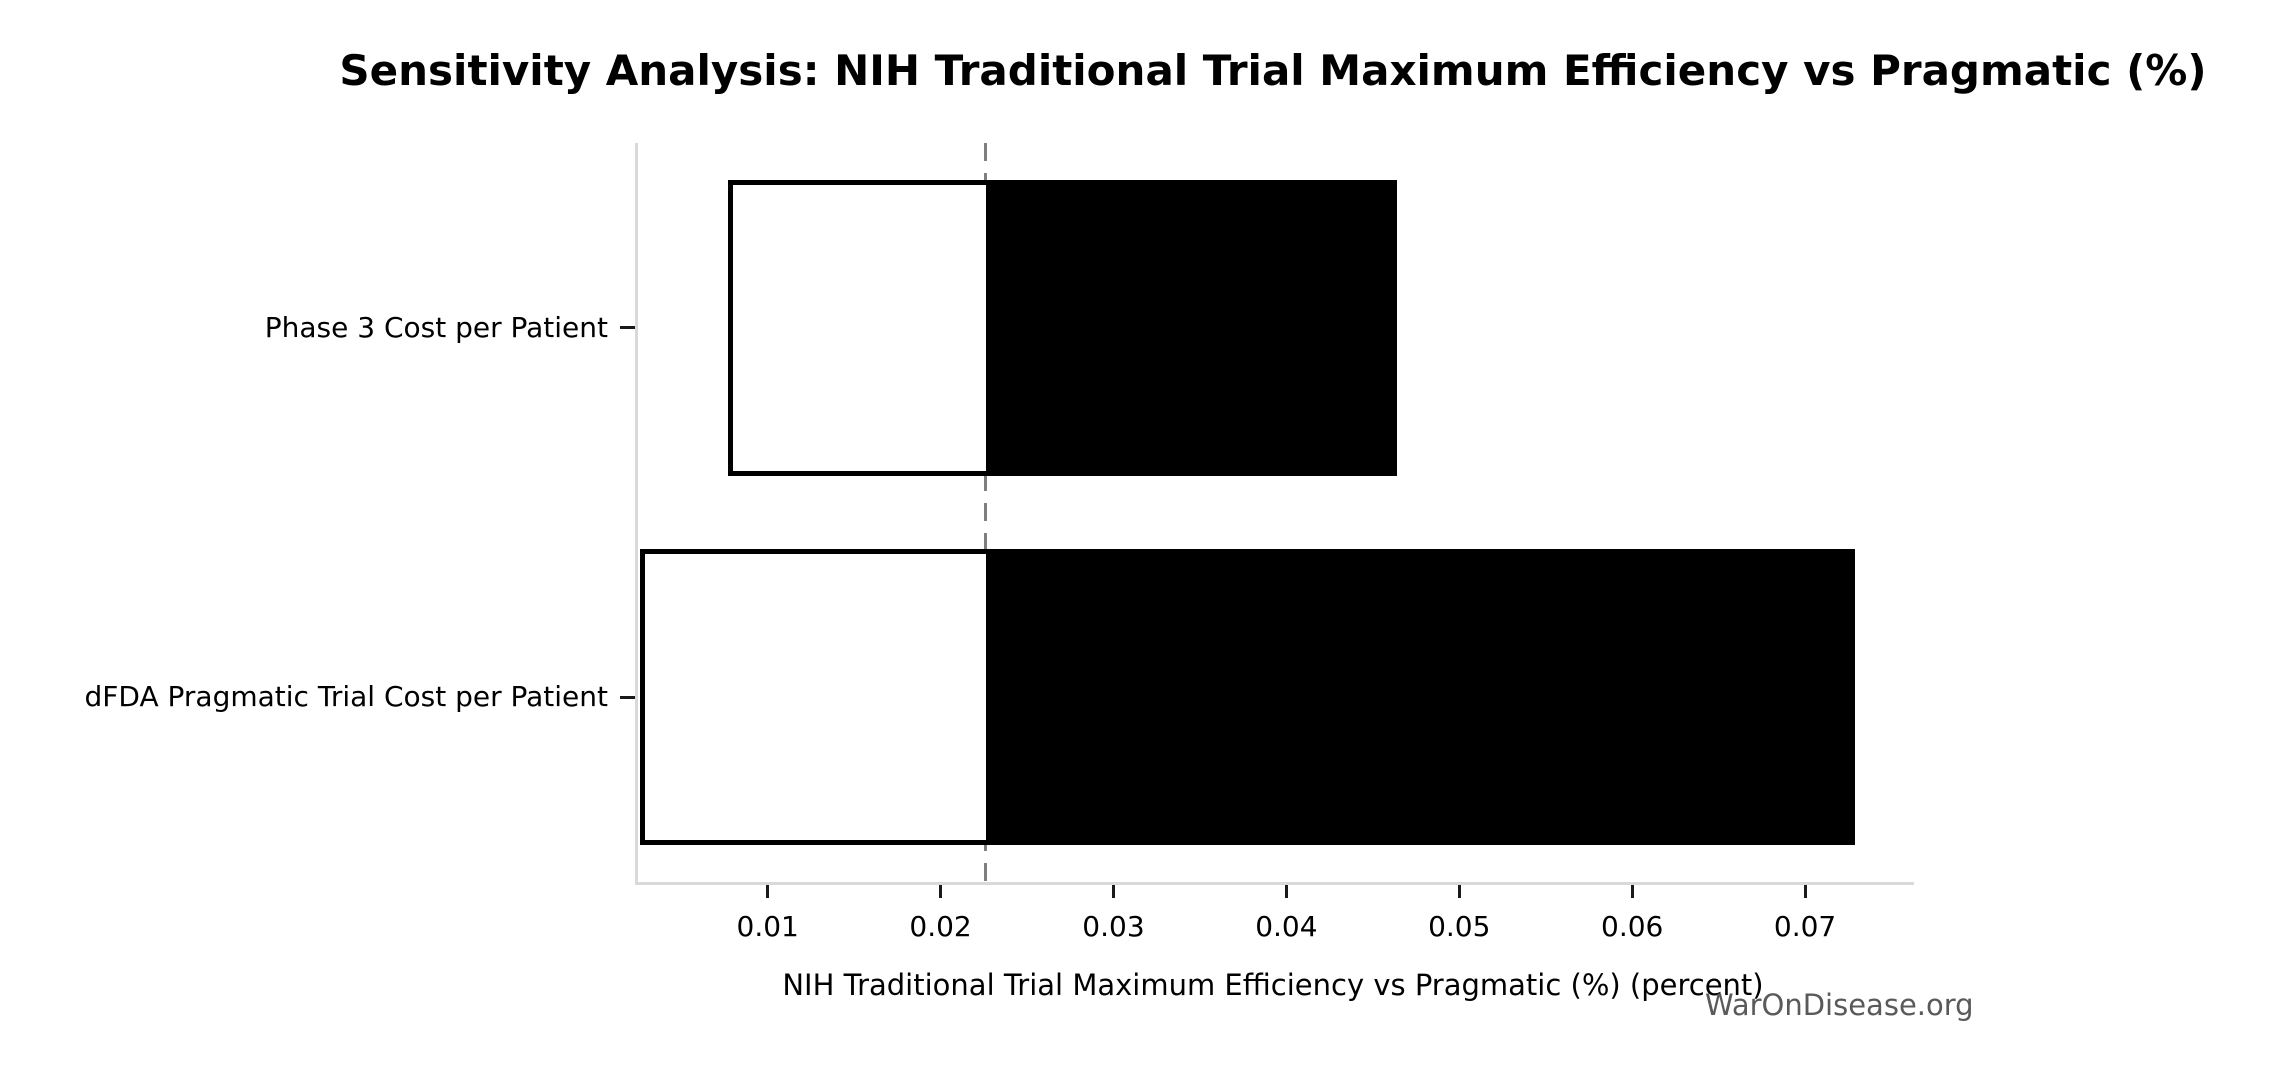 This screenshot has width=2280, height=1075. I want to click on x-axis-tick-label: 0.01, so click(767, 926).